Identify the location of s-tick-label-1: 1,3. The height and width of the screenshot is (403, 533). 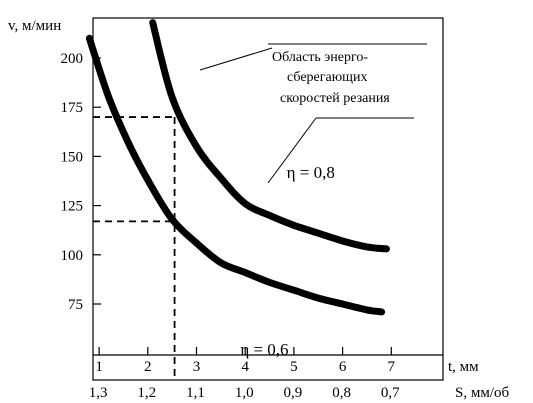
(98, 393).